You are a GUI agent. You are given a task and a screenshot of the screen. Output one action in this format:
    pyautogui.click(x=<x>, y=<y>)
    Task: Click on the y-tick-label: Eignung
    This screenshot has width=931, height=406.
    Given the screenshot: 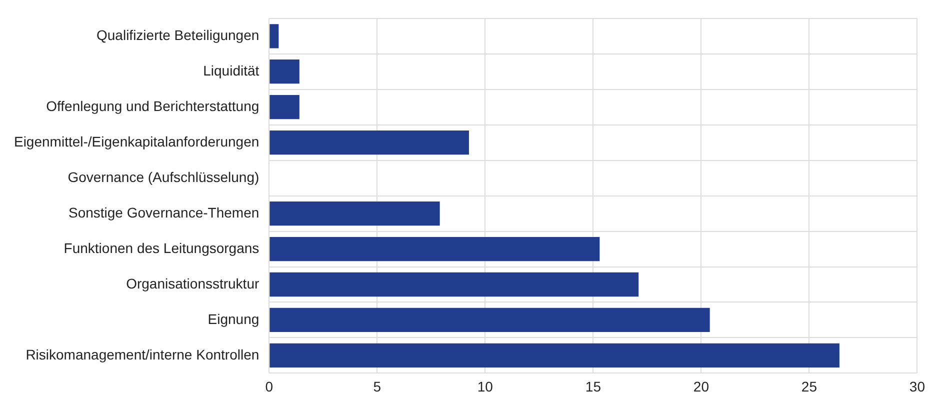 What is the action you would take?
    pyautogui.click(x=234, y=318)
    